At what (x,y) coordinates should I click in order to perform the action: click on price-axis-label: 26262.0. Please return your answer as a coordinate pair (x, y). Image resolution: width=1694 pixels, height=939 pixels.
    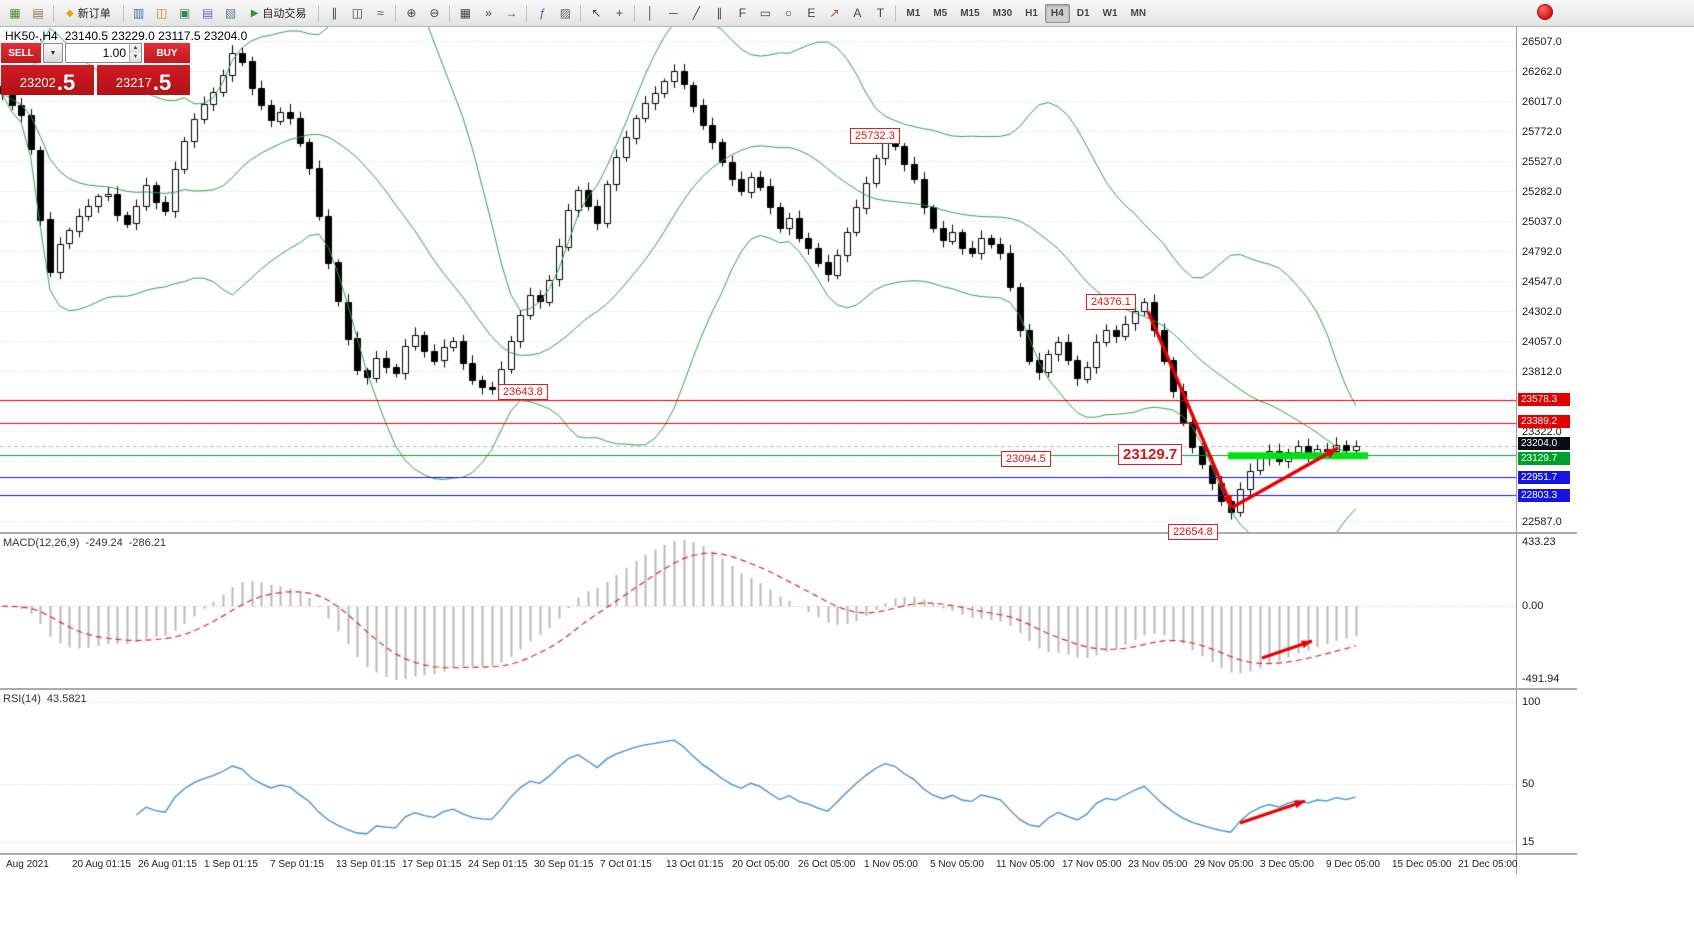
    Looking at the image, I should click on (1542, 71).